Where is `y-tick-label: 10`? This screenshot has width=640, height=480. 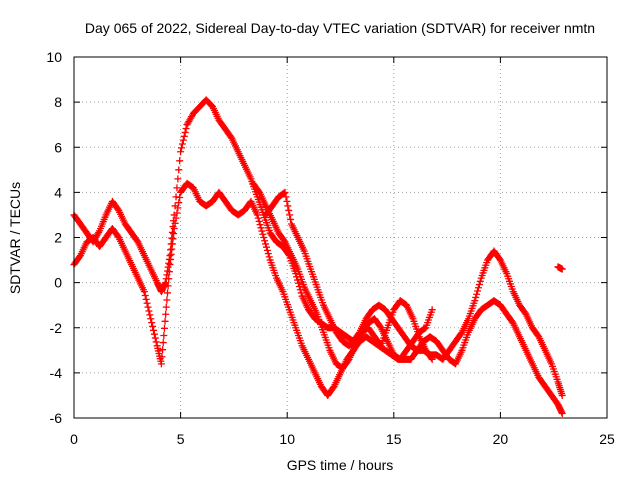 y-tick-label: 10 is located at coordinates (54, 57).